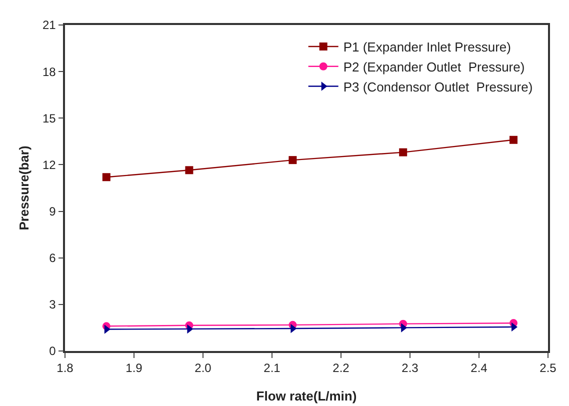  Describe the element at coordinates (52, 305) in the screenshot. I see `y-tick-label: 3` at that location.